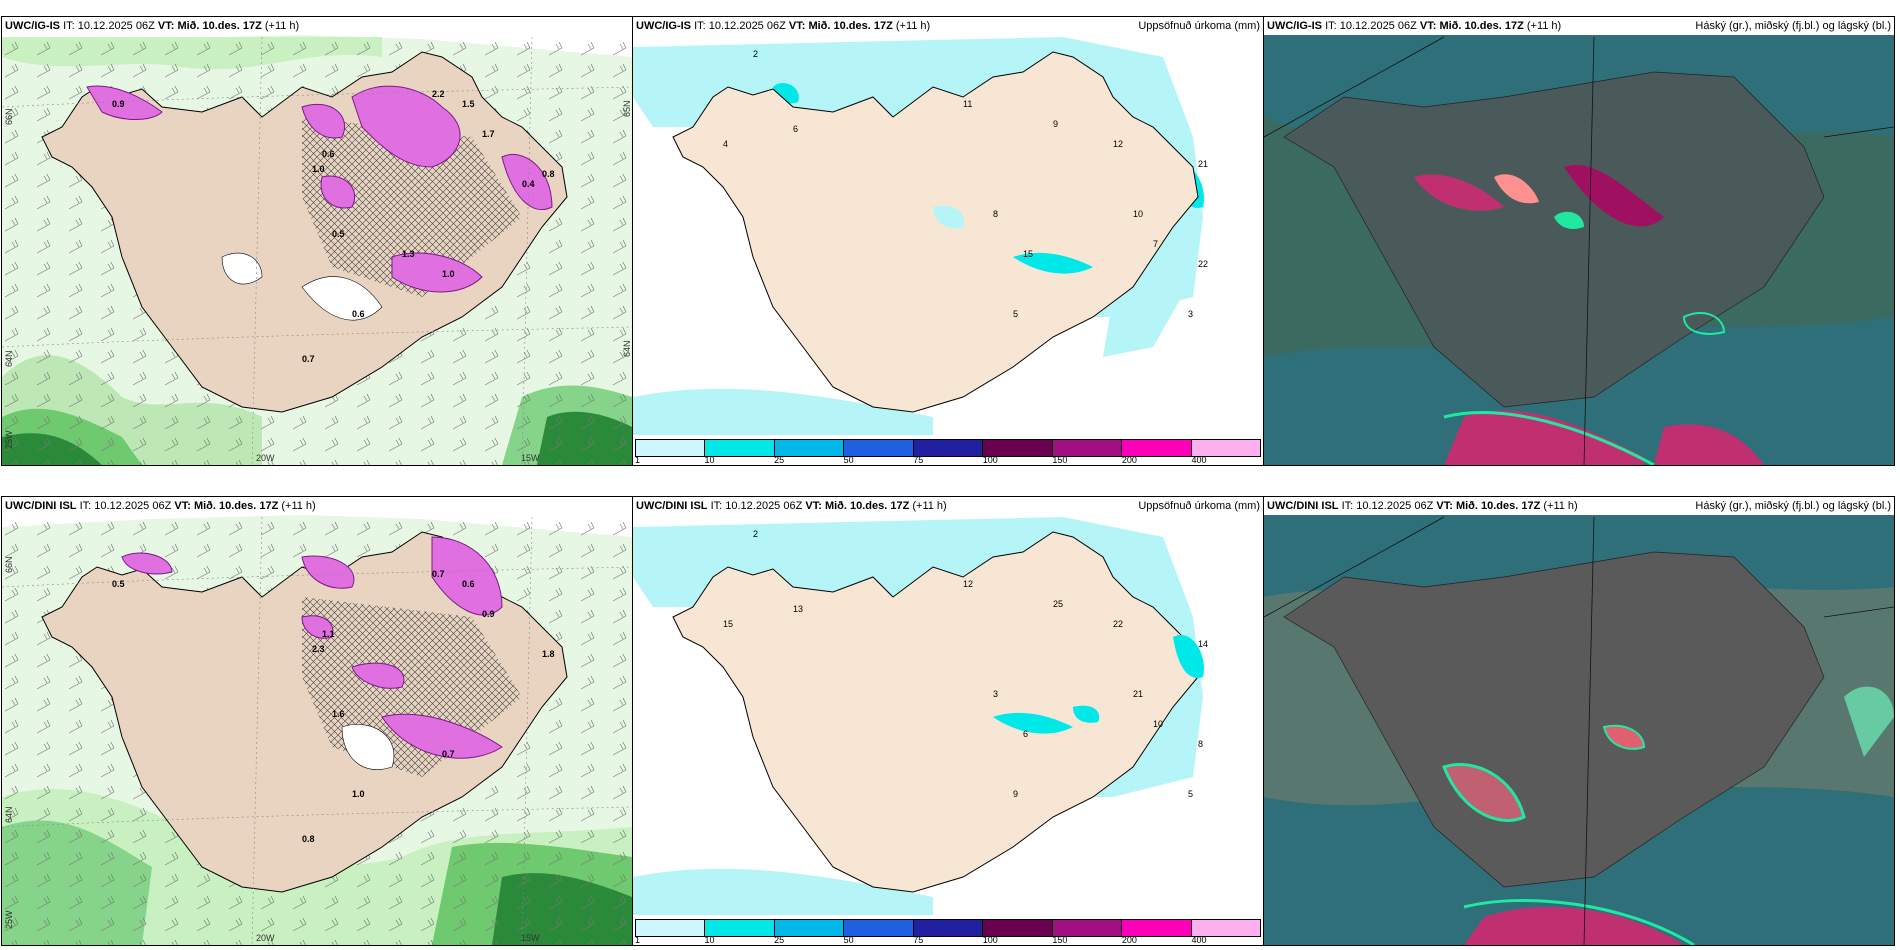 The height and width of the screenshot is (950, 1900). What do you see at coordinates (1203, 644) in the screenshot?
I see `point-value-label: 14` at bounding box center [1203, 644].